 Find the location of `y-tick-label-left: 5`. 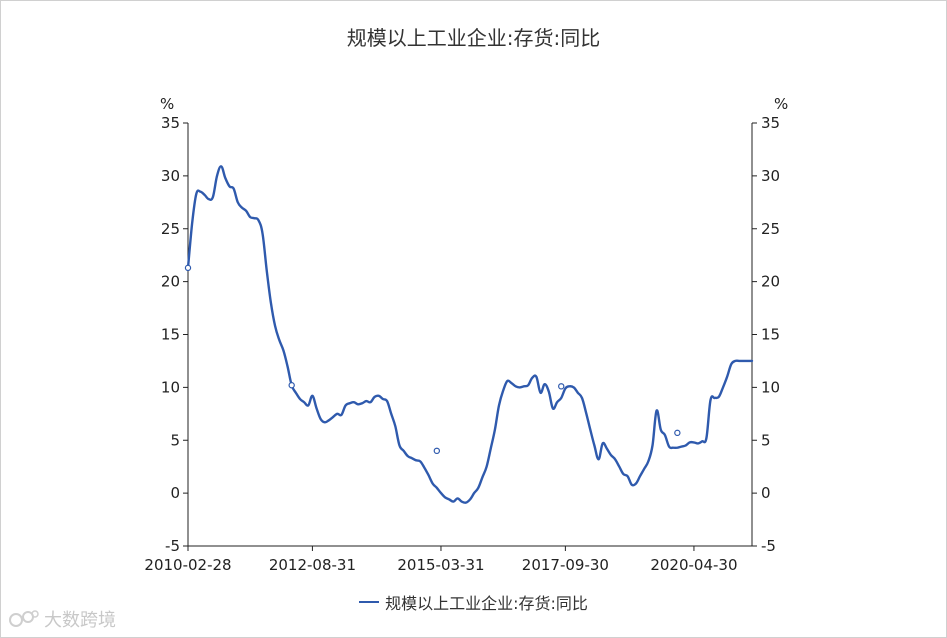

y-tick-label-left: 5 is located at coordinates (175, 440).